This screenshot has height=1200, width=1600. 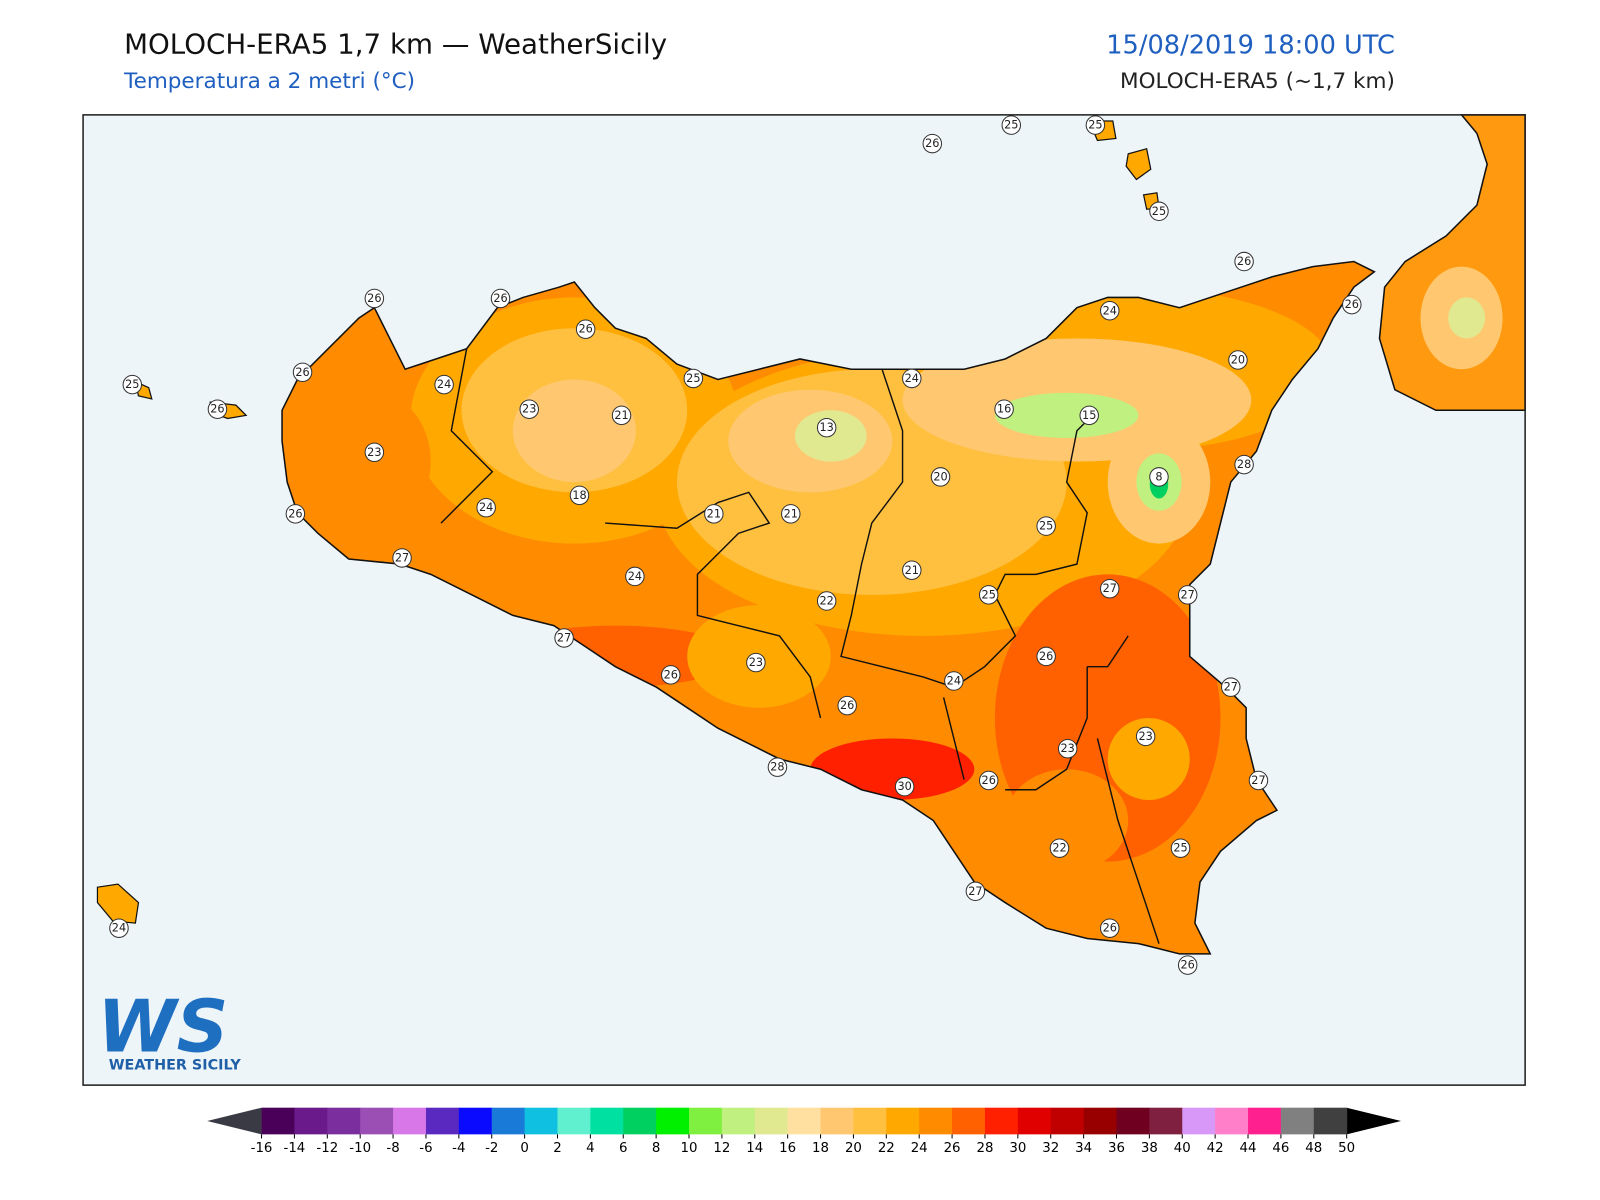 What do you see at coordinates (557, 1148) in the screenshot?
I see `colorbar-tick-label: 2` at bounding box center [557, 1148].